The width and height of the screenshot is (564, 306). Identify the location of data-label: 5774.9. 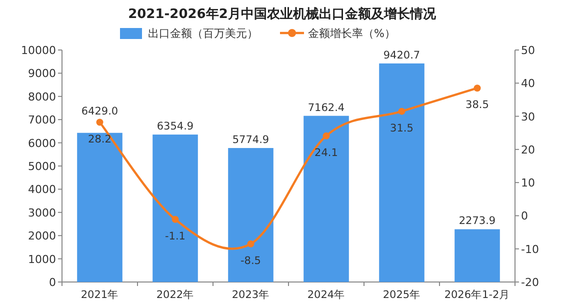
(251, 140).